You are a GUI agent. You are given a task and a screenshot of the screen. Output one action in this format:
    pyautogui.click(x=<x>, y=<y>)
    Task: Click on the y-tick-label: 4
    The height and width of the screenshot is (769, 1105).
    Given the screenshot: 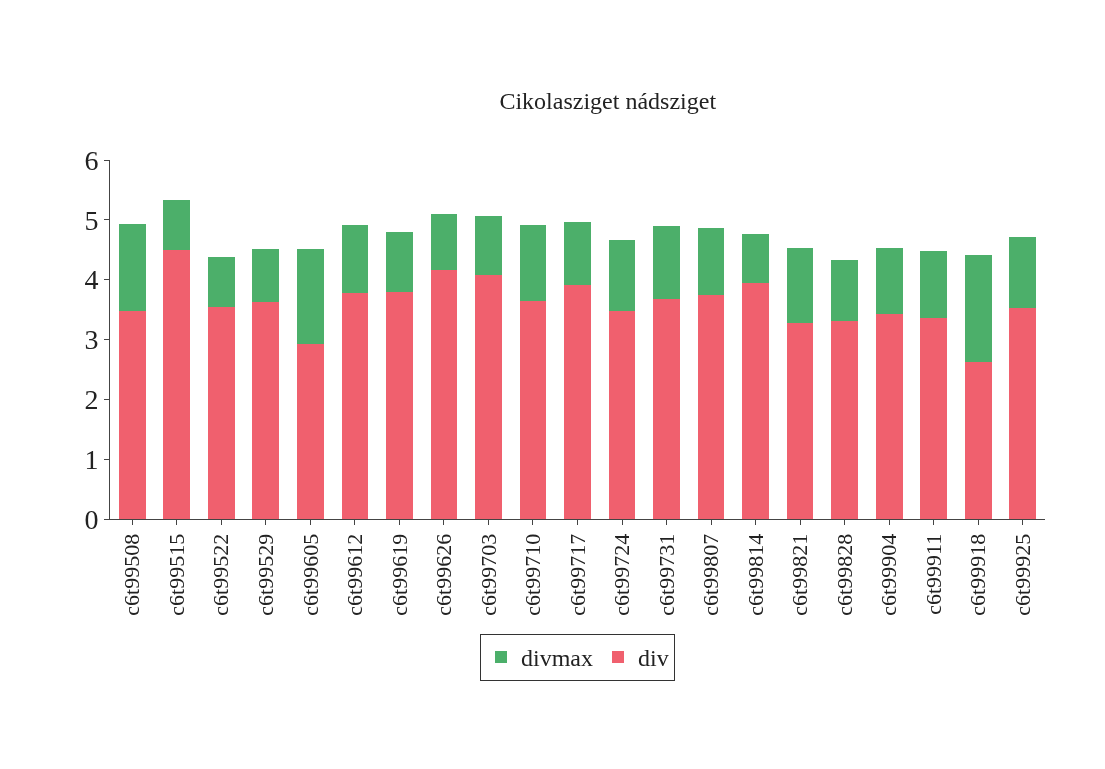 What is the action you would take?
    pyautogui.click(x=91, y=280)
    